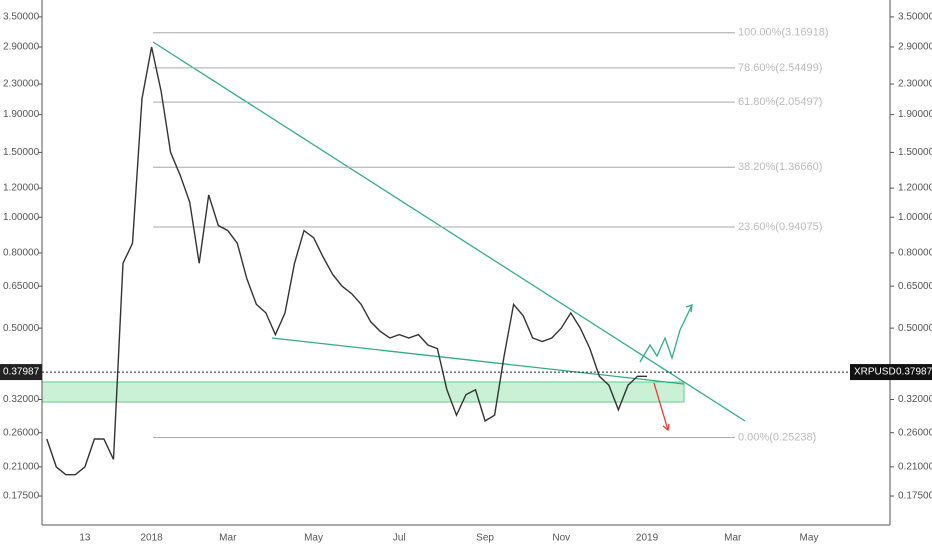 This screenshot has width=932, height=555. I want to click on fib-label: 61.80%(2.05497), so click(780, 102).